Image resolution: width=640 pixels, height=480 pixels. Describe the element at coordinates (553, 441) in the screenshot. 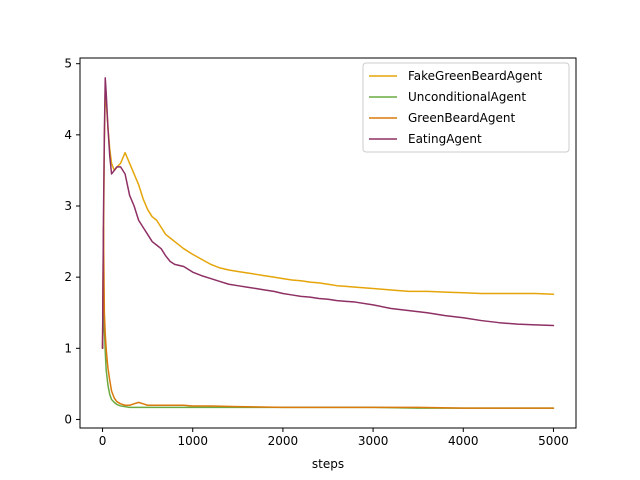

I see `x-tick-label: 5000` at that location.